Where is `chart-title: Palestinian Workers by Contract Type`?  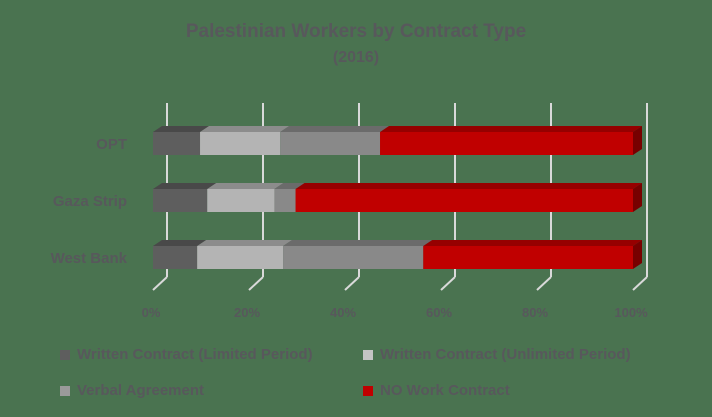 chart-title: Palestinian Workers by Contract Type is located at coordinates (356, 31).